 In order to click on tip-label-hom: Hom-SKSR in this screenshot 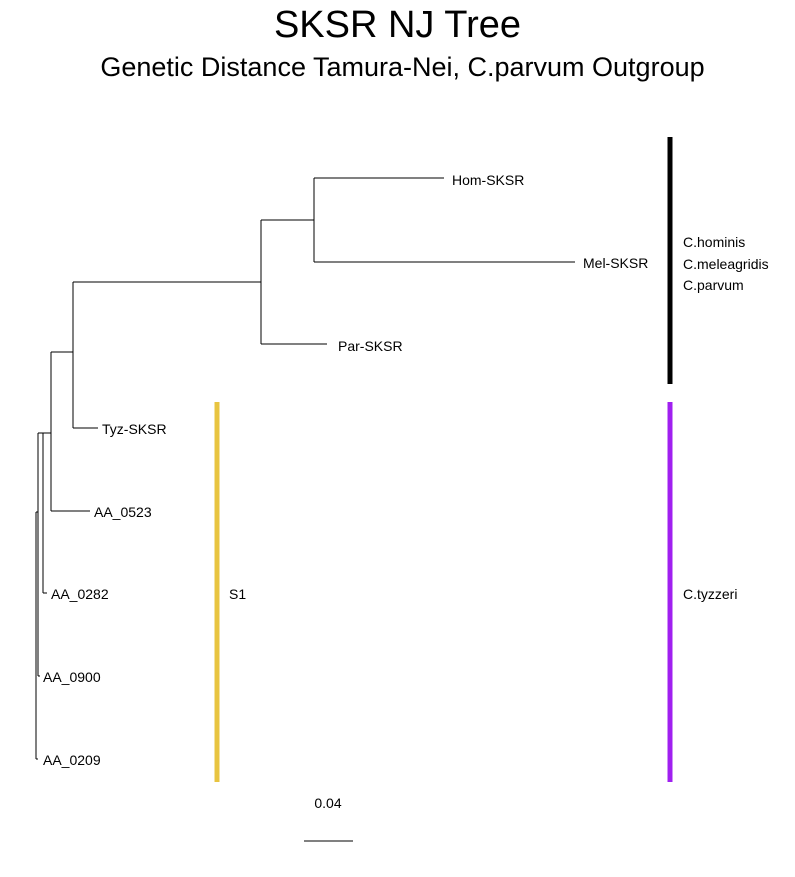, I will do `click(488, 180)`.